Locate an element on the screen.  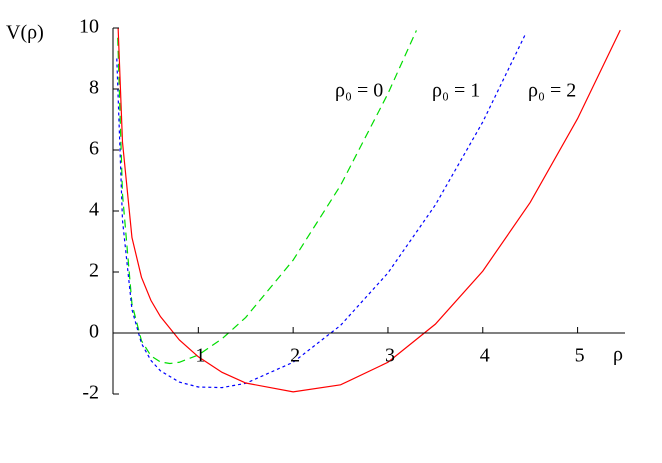
x-axis-label: ρ is located at coordinates (618, 355).